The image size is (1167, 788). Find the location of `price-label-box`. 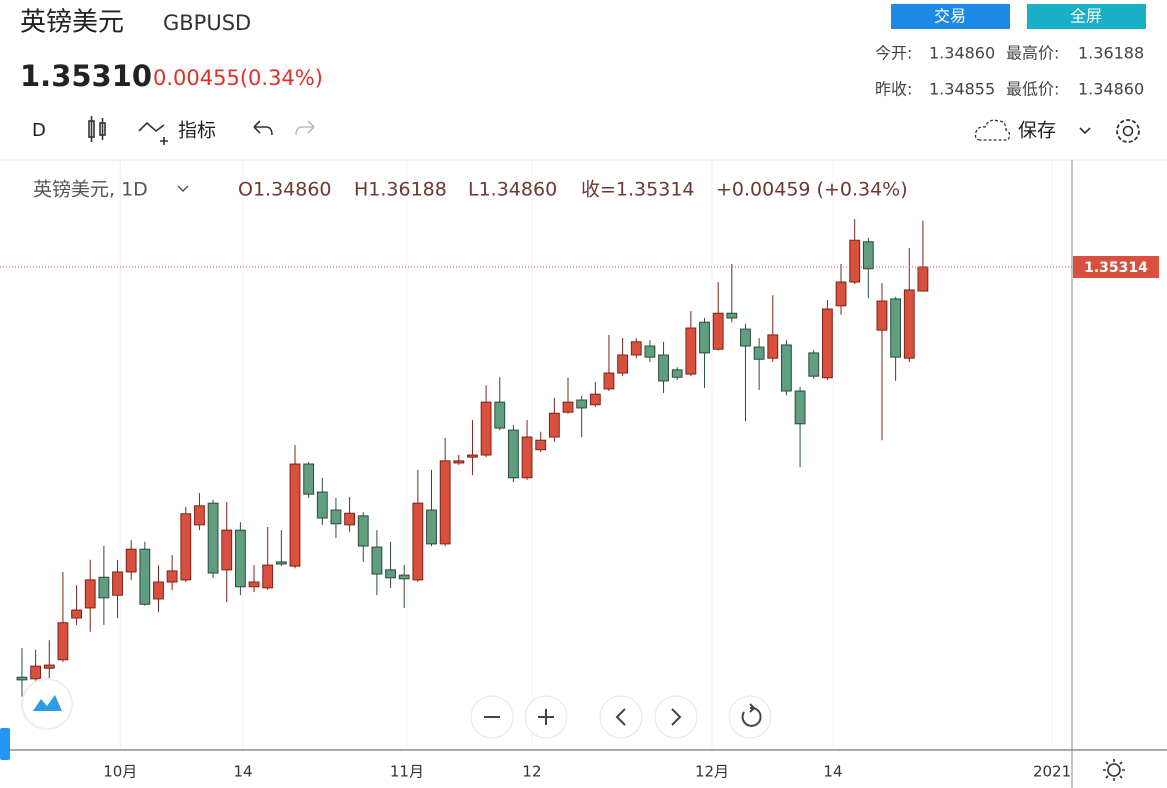

price-label-box is located at coordinates (1116, 266).